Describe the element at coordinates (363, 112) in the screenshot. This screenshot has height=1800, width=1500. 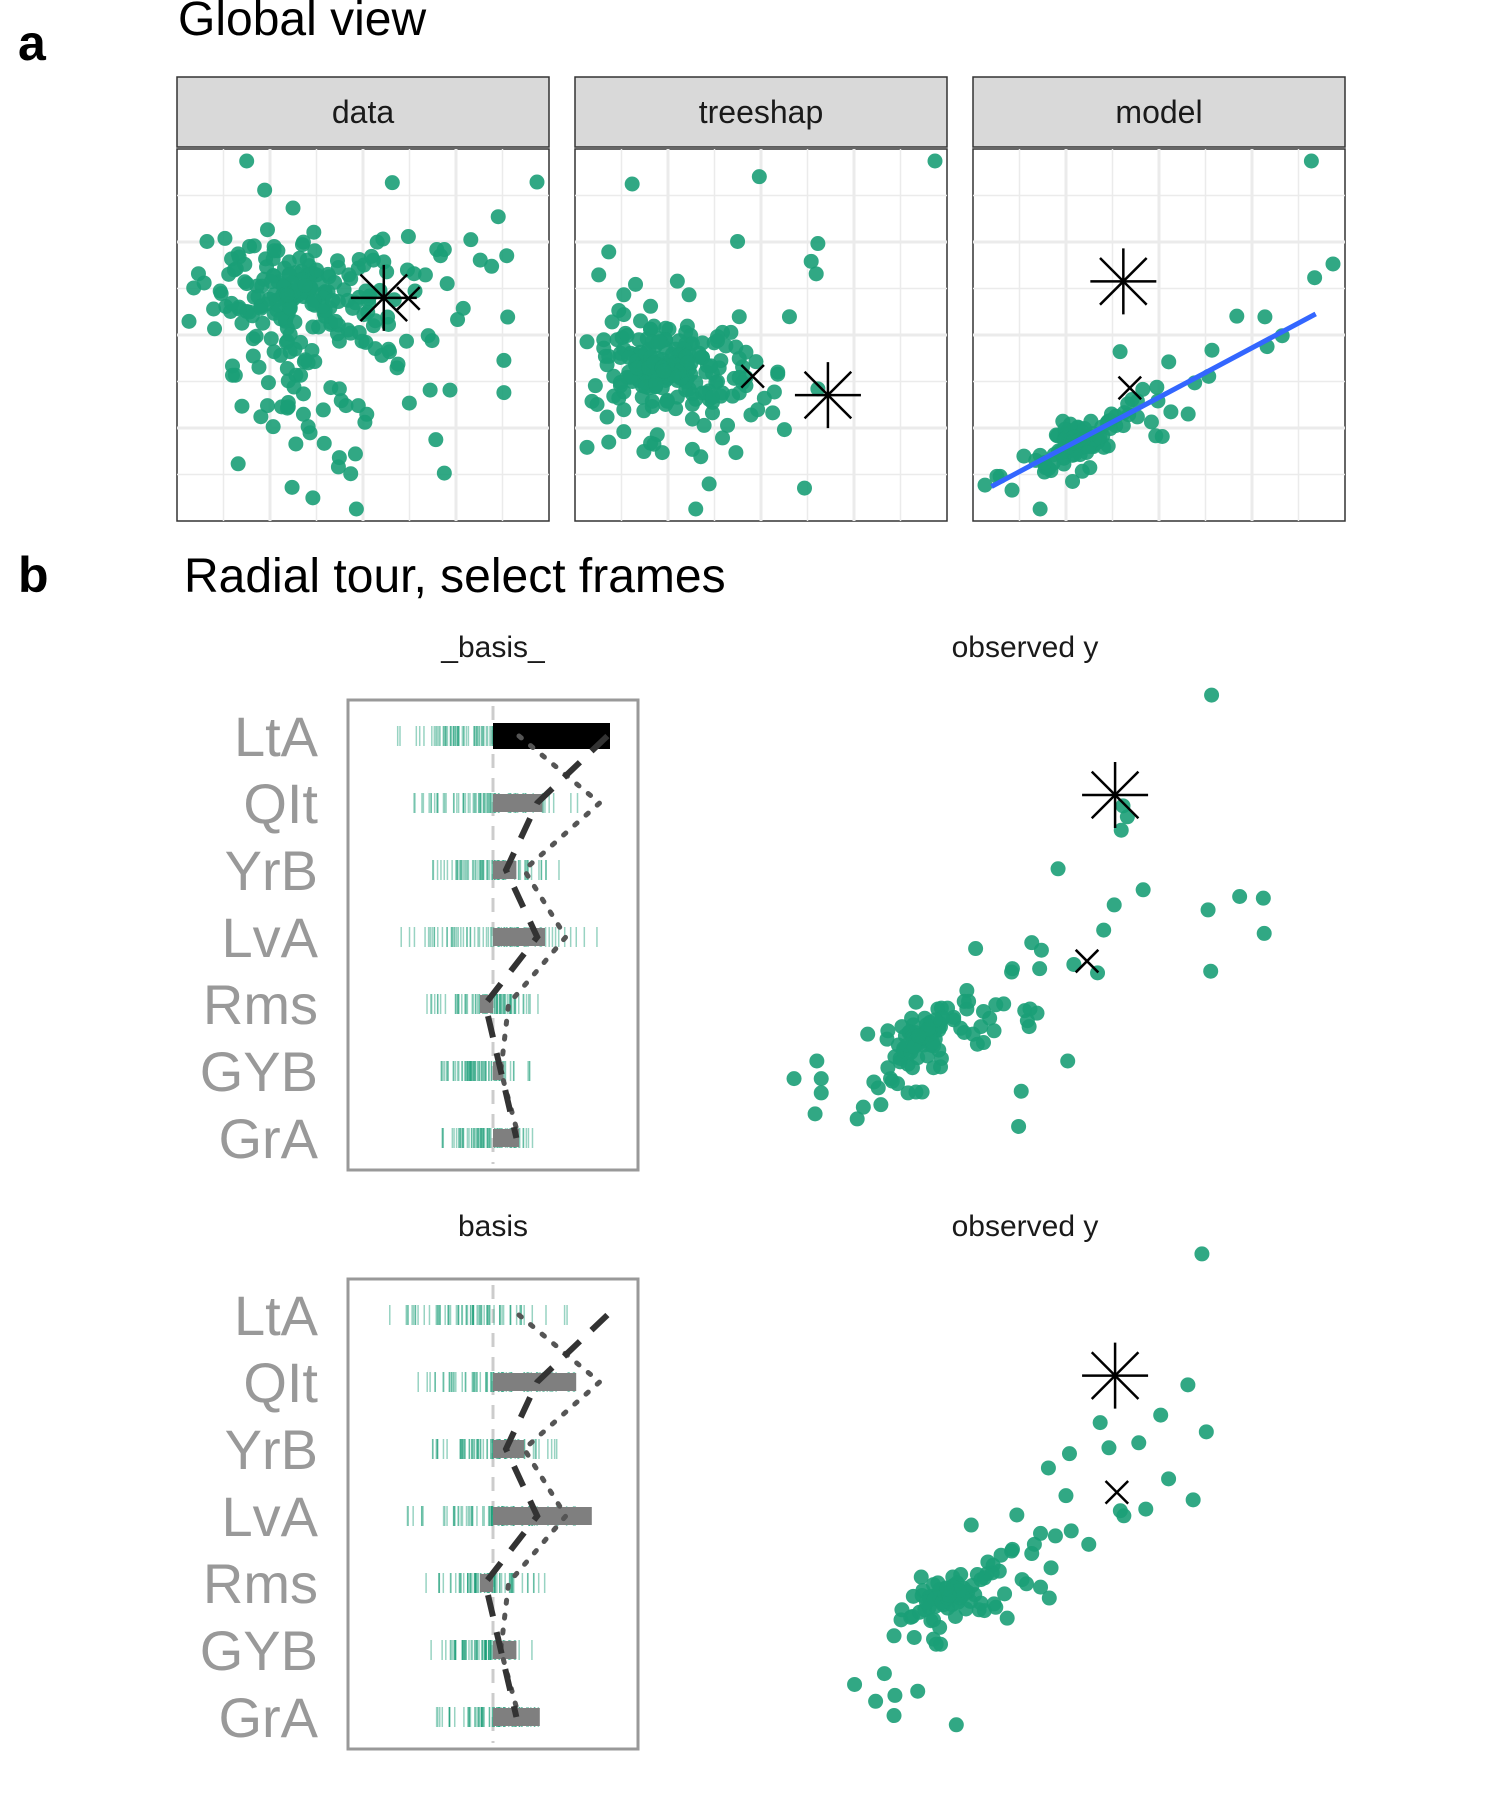
I see `facet-label: data` at that location.